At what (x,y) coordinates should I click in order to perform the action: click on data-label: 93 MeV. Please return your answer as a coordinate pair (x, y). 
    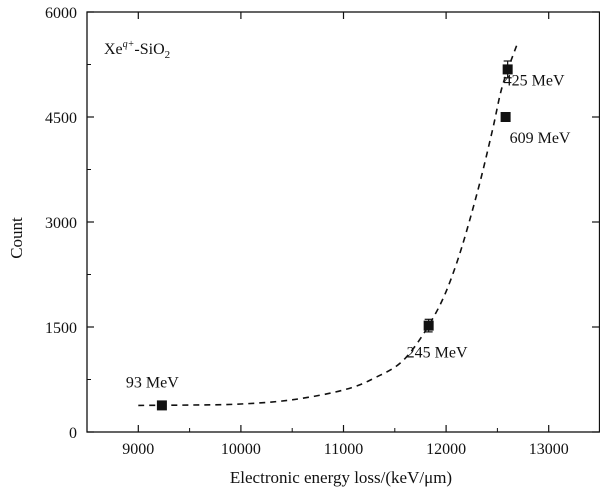
    Looking at the image, I should click on (152, 382).